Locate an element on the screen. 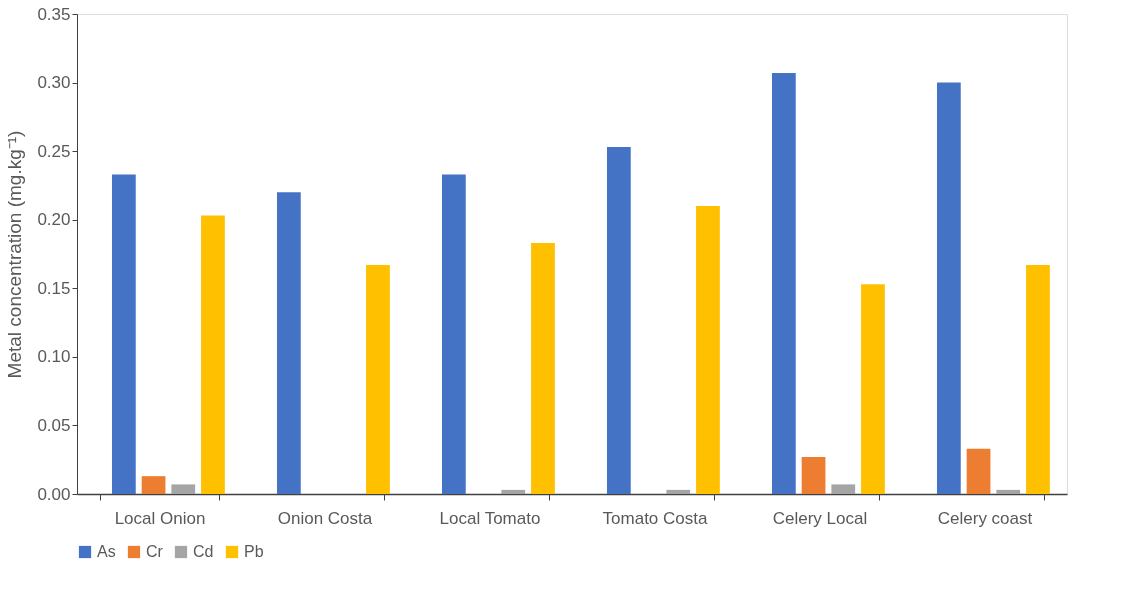 The height and width of the screenshot is (596, 1123). x-tick-label: Celery coast is located at coordinates (985, 518).